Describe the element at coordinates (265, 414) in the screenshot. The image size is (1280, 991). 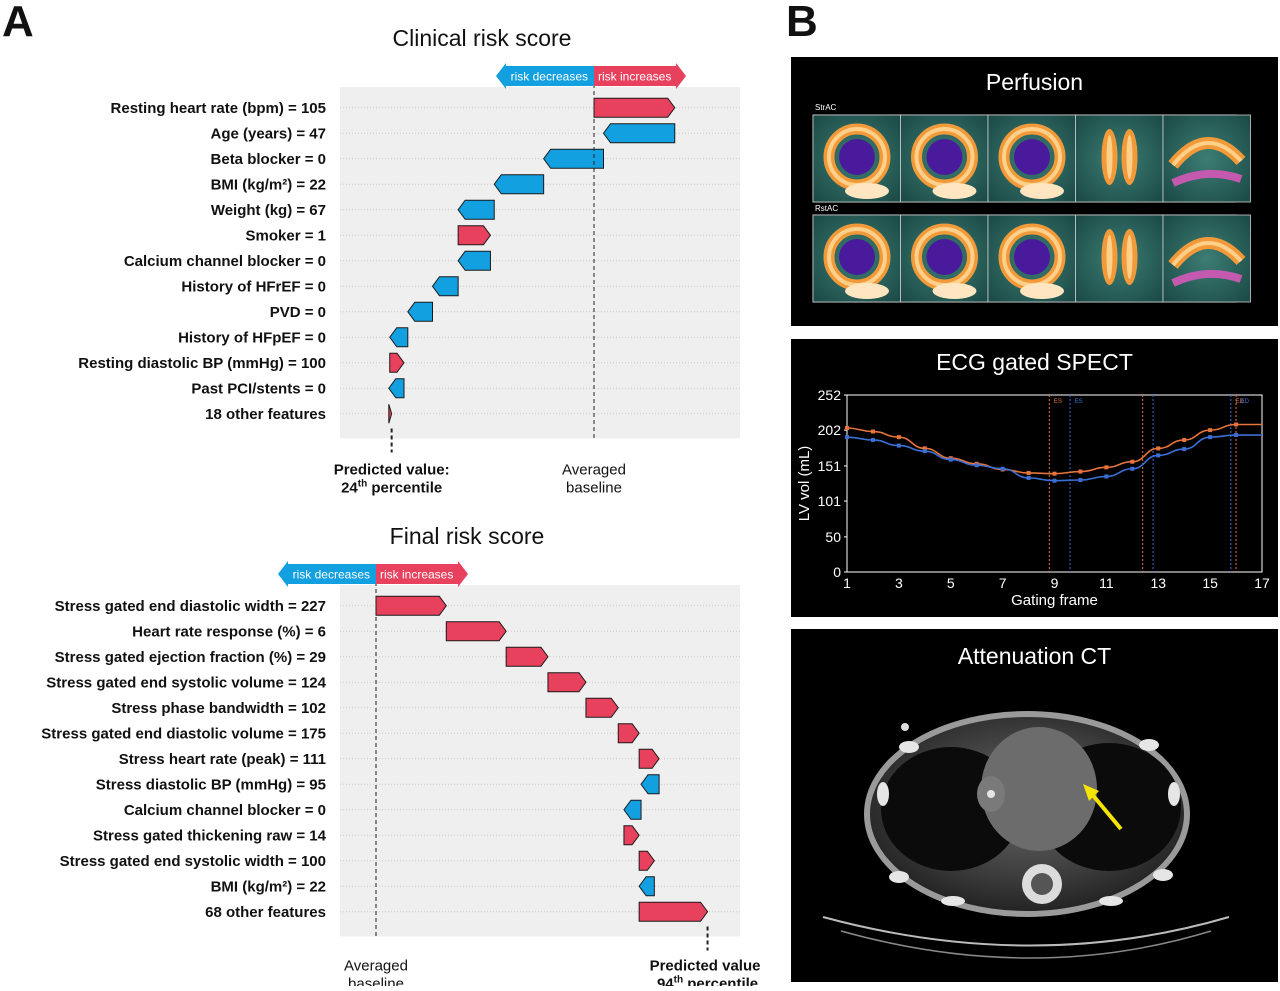
I see `feature-label: 18 other features` at that location.